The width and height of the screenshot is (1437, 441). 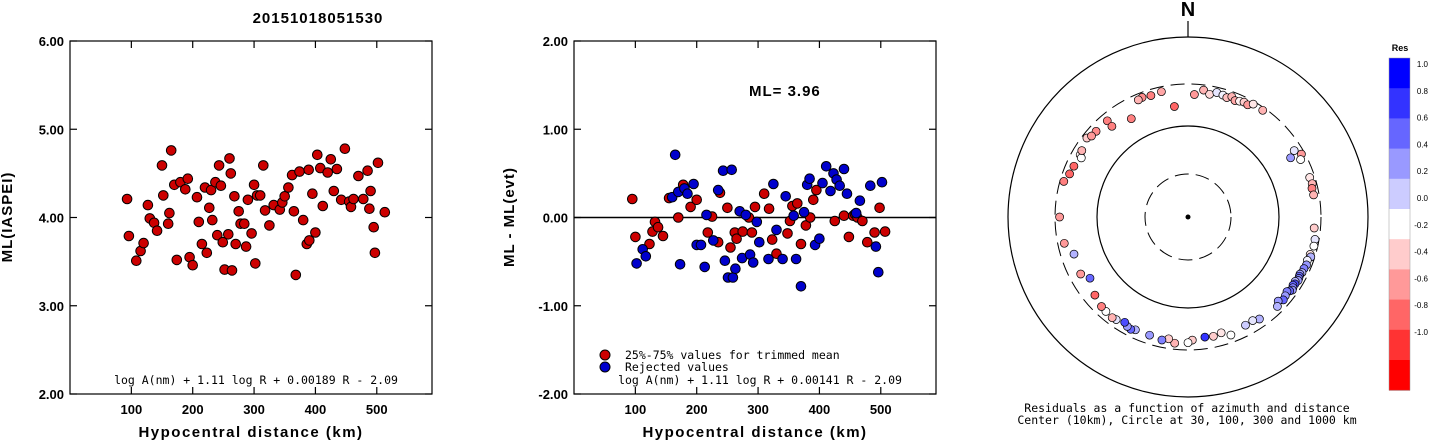 What do you see at coordinates (555, 218) in the screenshot?
I see `y-tick-label: 0.00` at bounding box center [555, 218].